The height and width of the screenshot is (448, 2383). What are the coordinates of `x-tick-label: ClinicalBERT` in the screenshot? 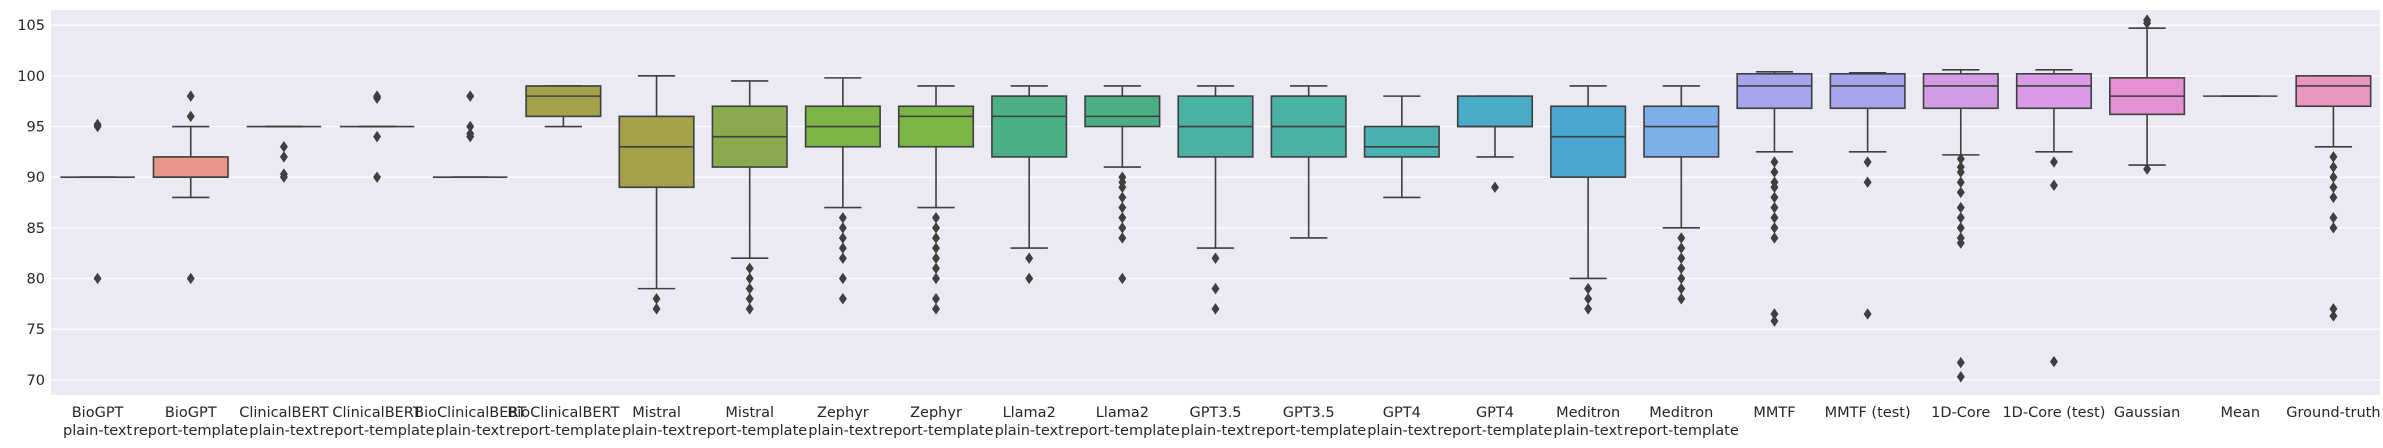 It's located at (283, 413).